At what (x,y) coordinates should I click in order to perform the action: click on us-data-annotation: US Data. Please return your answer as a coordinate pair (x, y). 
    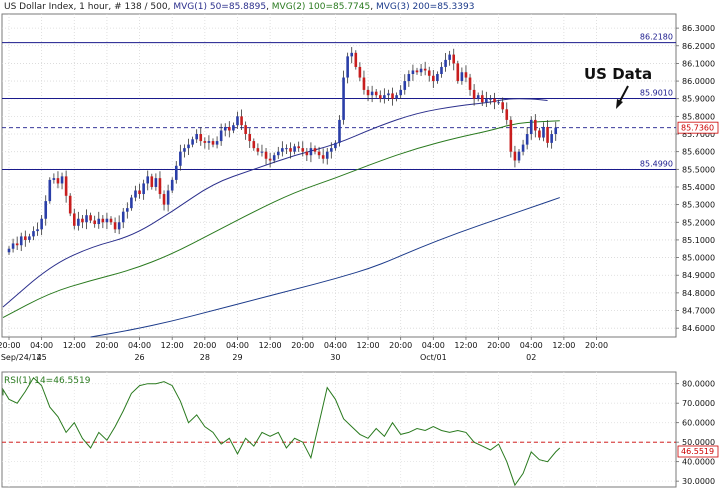
    Looking at the image, I should click on (618, 74).